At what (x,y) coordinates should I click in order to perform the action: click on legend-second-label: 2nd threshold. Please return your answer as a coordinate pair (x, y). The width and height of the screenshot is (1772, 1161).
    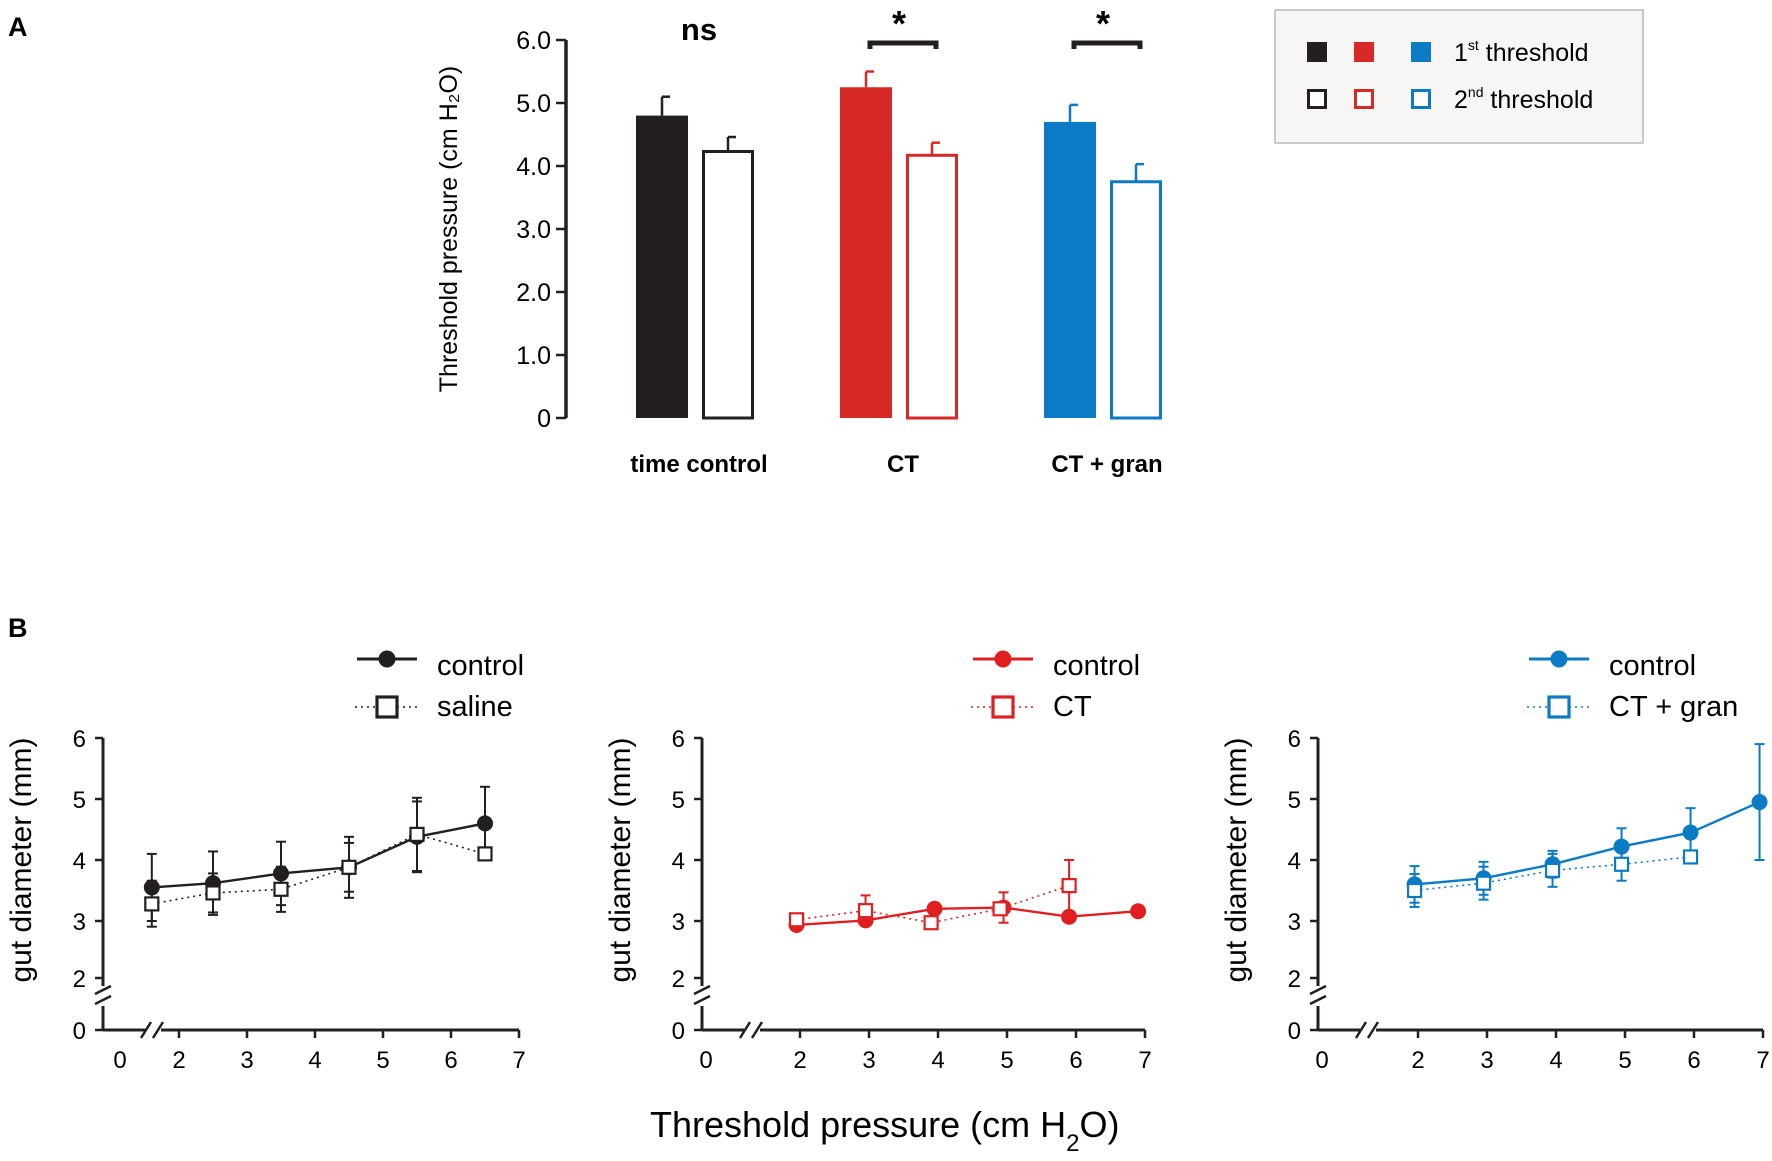
    Looking at the image, I should click on (1523, 99).